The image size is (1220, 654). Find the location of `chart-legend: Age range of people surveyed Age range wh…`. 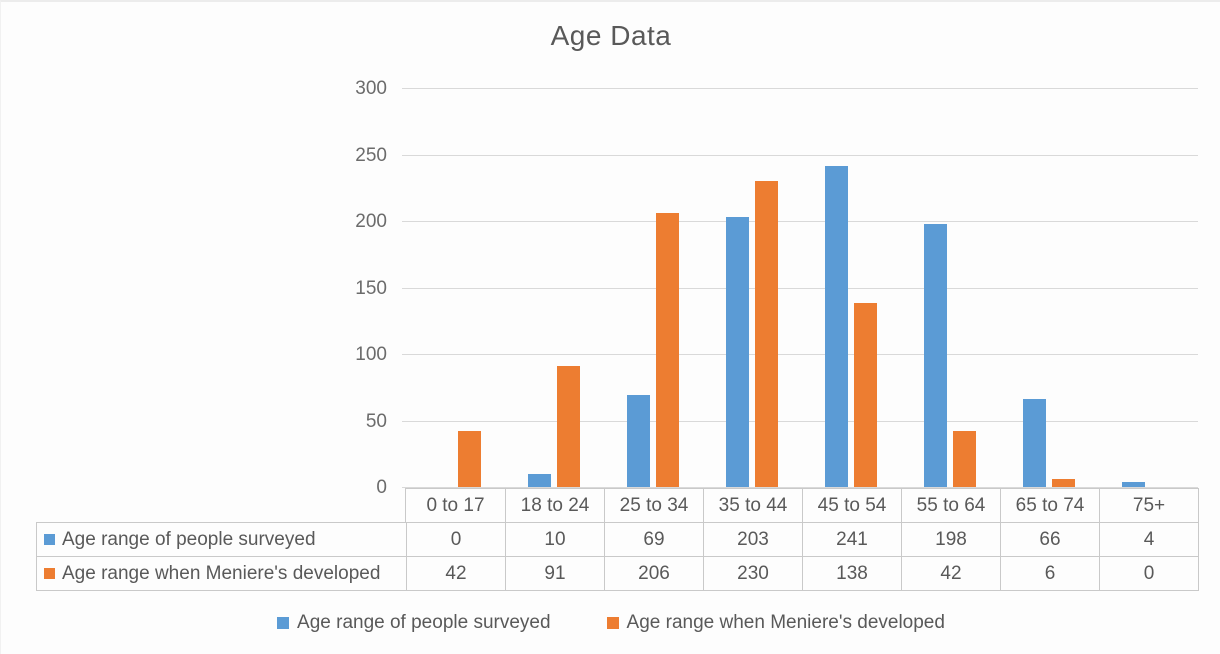

chart-legend: Age range of people surveyed Age range wh… is located at coordinates (610, 623).